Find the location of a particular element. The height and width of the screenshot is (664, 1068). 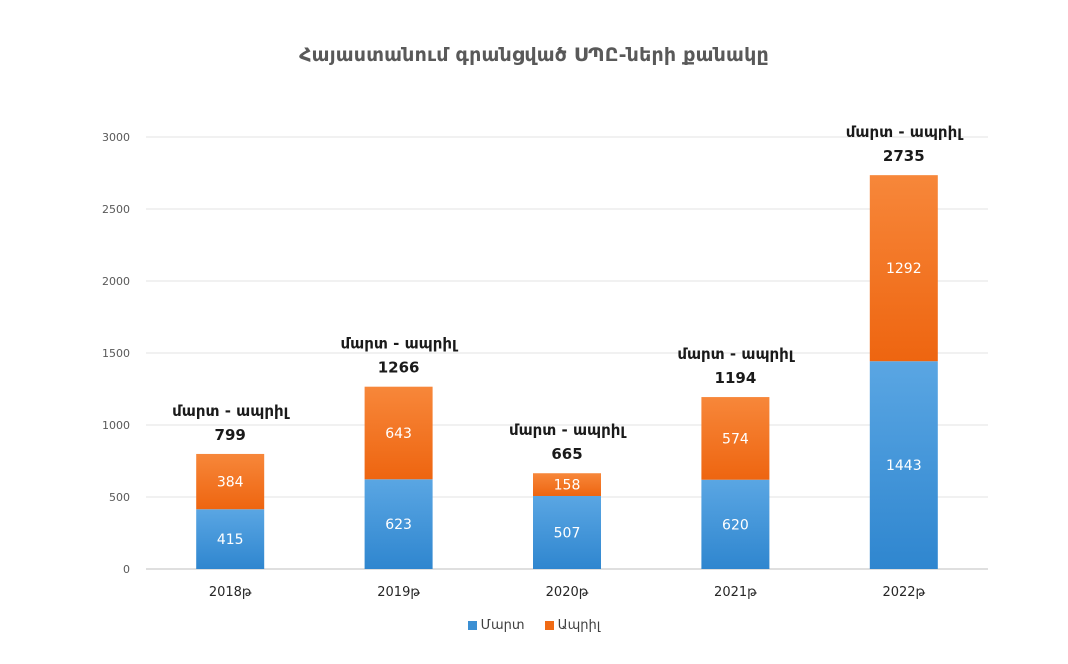

data-label: 620 is located at coordinates (735, 525).